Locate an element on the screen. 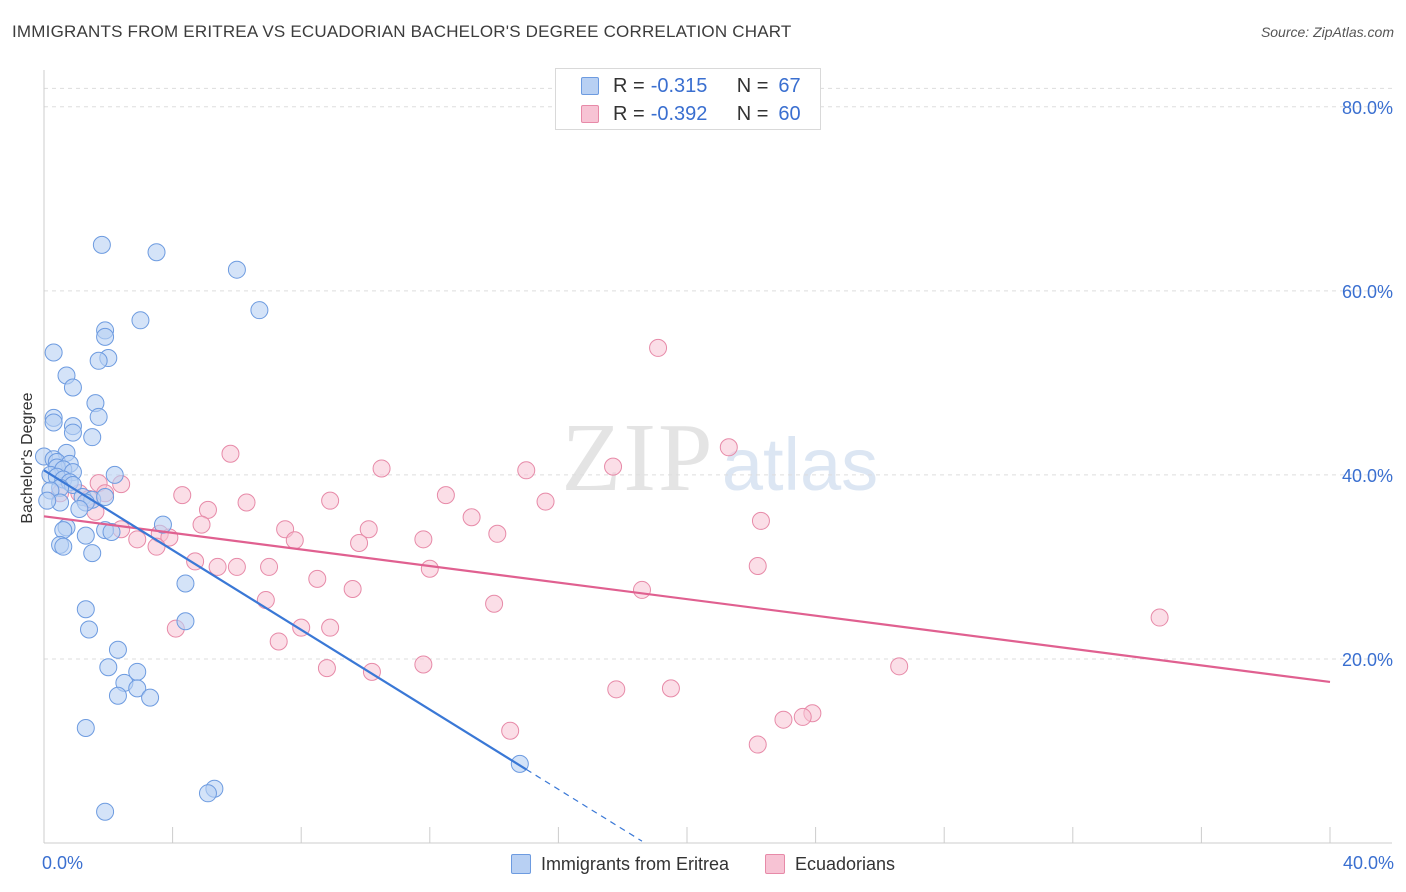 The height and width of the screenshot is (892, 1406). y-tick-label: 60.0% is located at coordinates (1367, 292).